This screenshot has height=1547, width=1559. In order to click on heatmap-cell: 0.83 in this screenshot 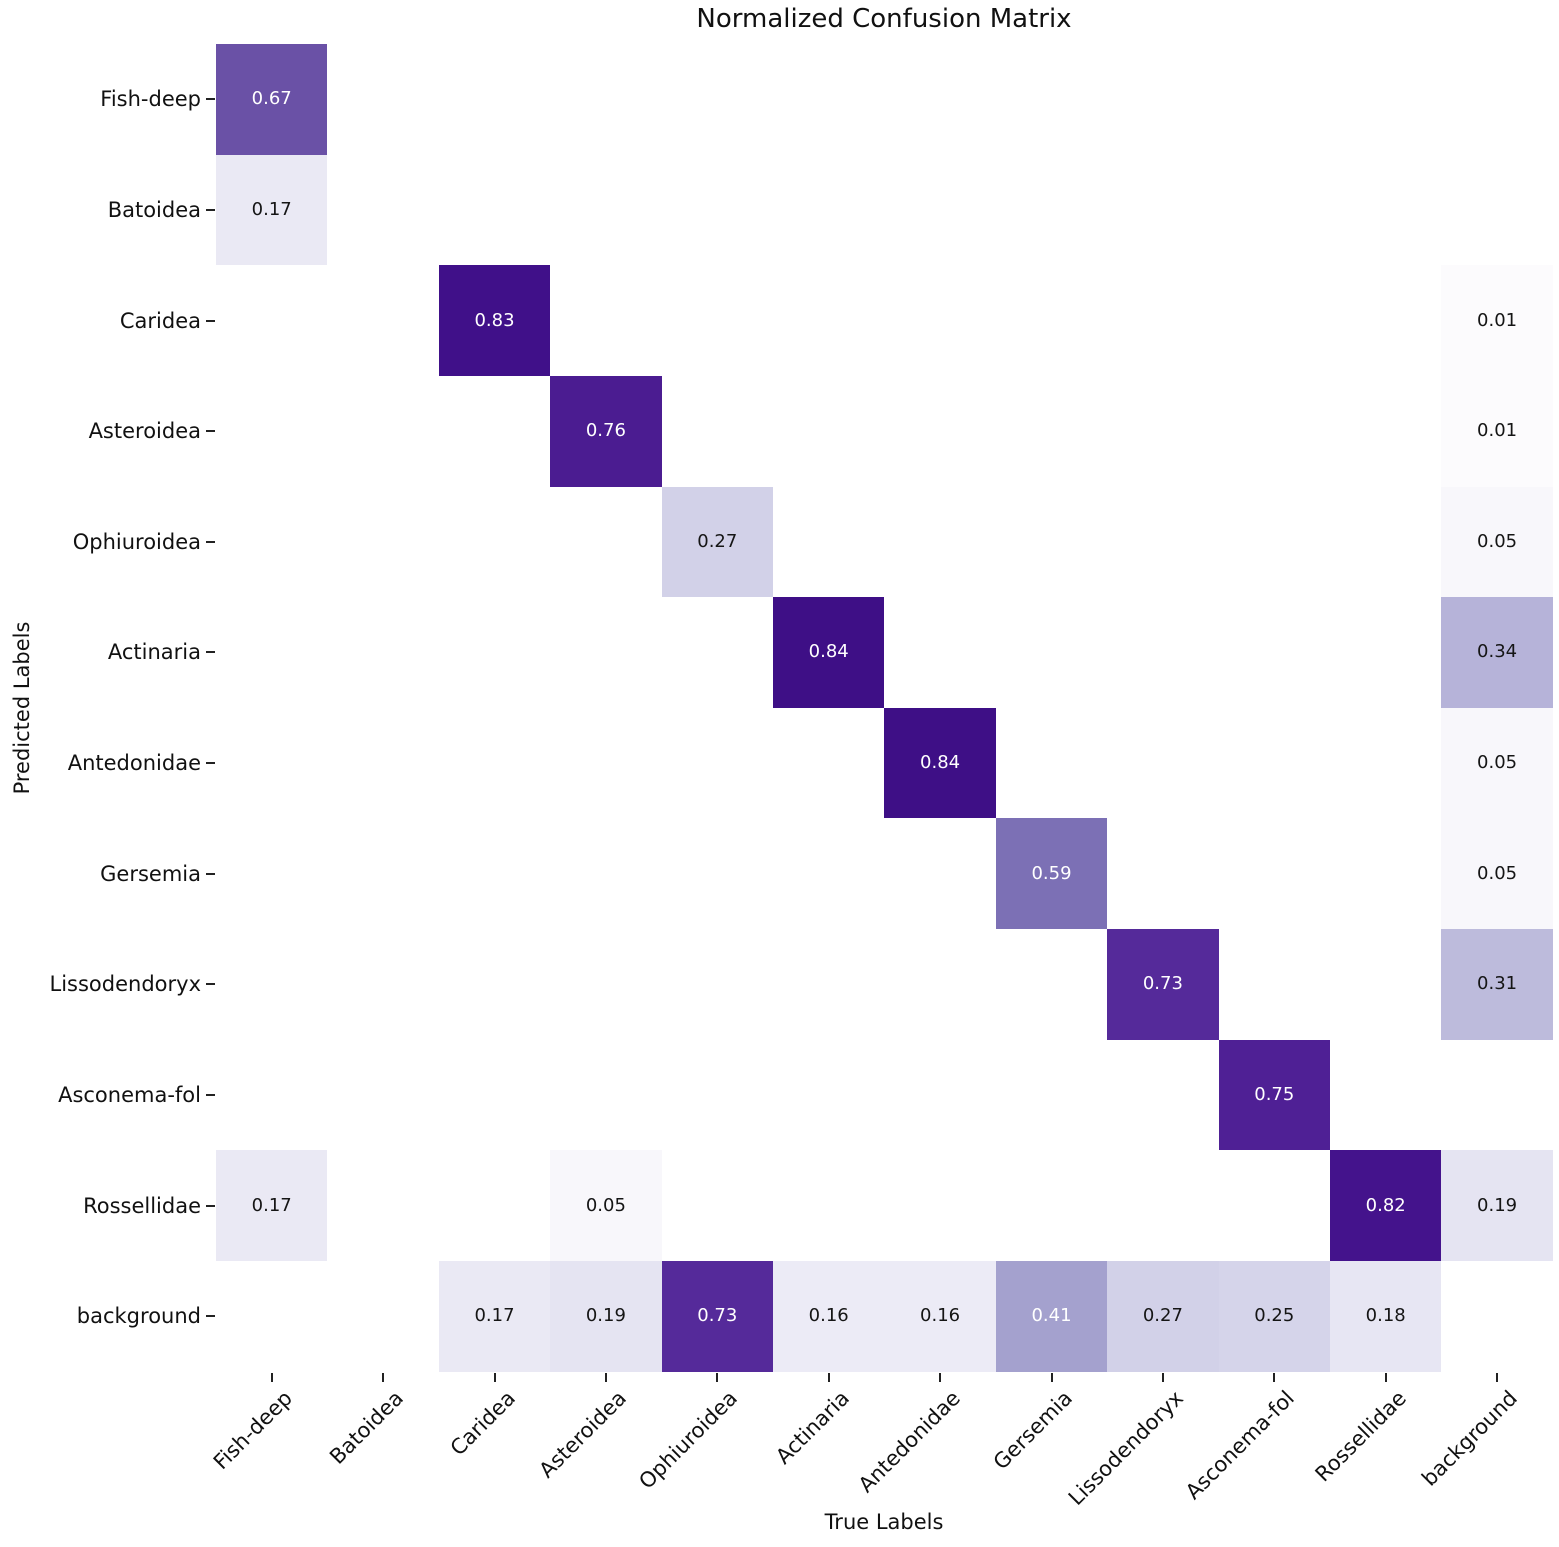, I will do `click(494, 320)`.